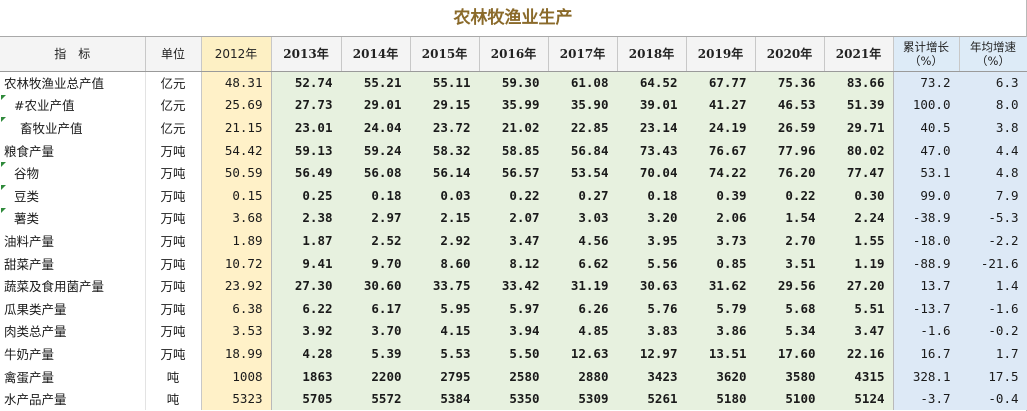 The width and height of the screenshot is (1027, 411). I want to click on cell-year-value: 23.14, so click(652, 127).